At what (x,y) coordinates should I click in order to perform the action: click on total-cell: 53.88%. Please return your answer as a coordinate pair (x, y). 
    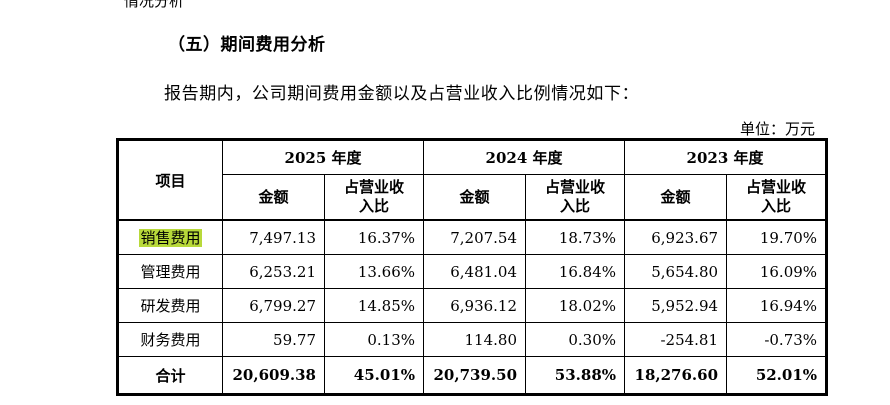
    Looking at the image, I should click on (575, 375).